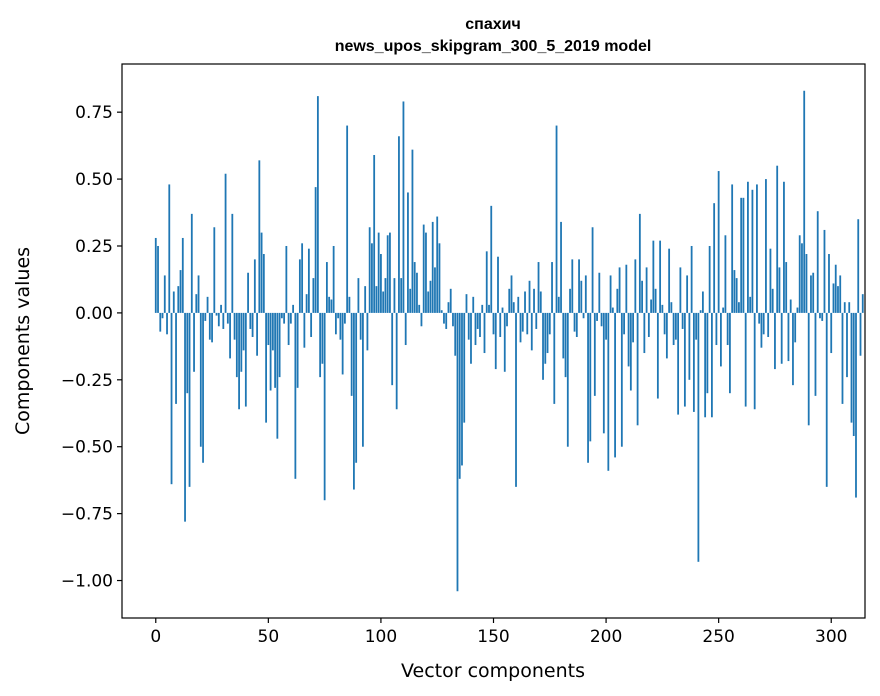 The height and width of the screenshot is (696, 880). I want to click on chart-title: спахич, so click(492, 24).